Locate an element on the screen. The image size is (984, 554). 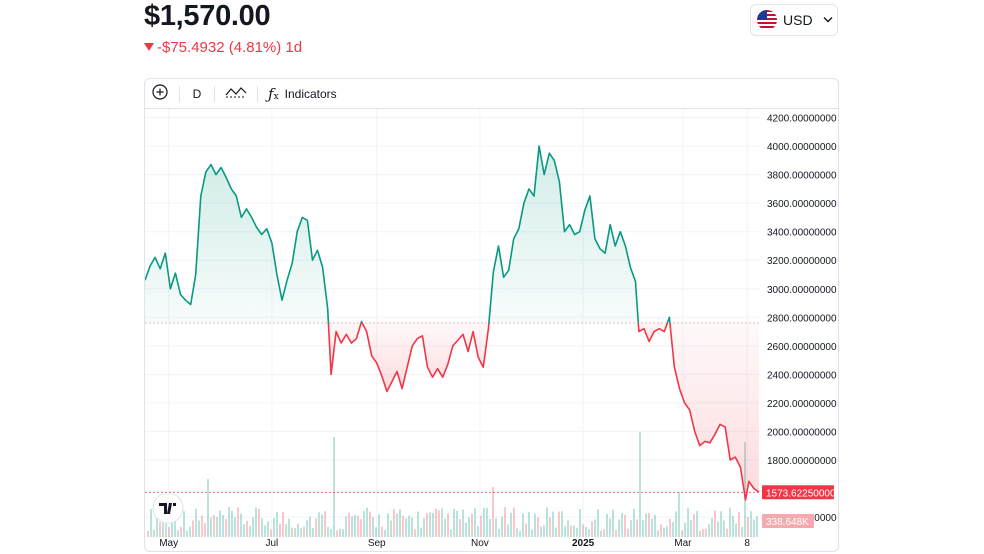
x-tick-label: Nov is located at coordinates (480, 543).